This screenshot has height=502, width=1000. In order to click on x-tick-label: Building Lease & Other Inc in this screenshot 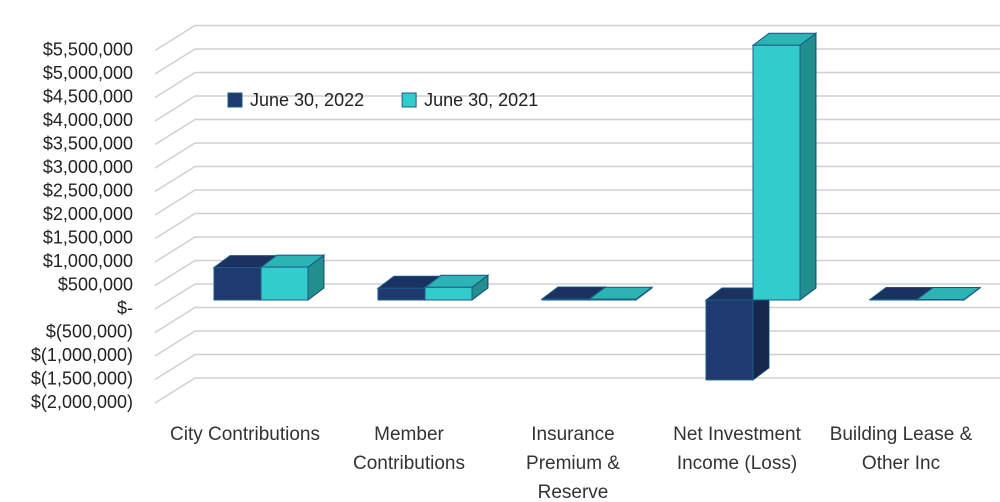, I will do `click(901, 449)`.